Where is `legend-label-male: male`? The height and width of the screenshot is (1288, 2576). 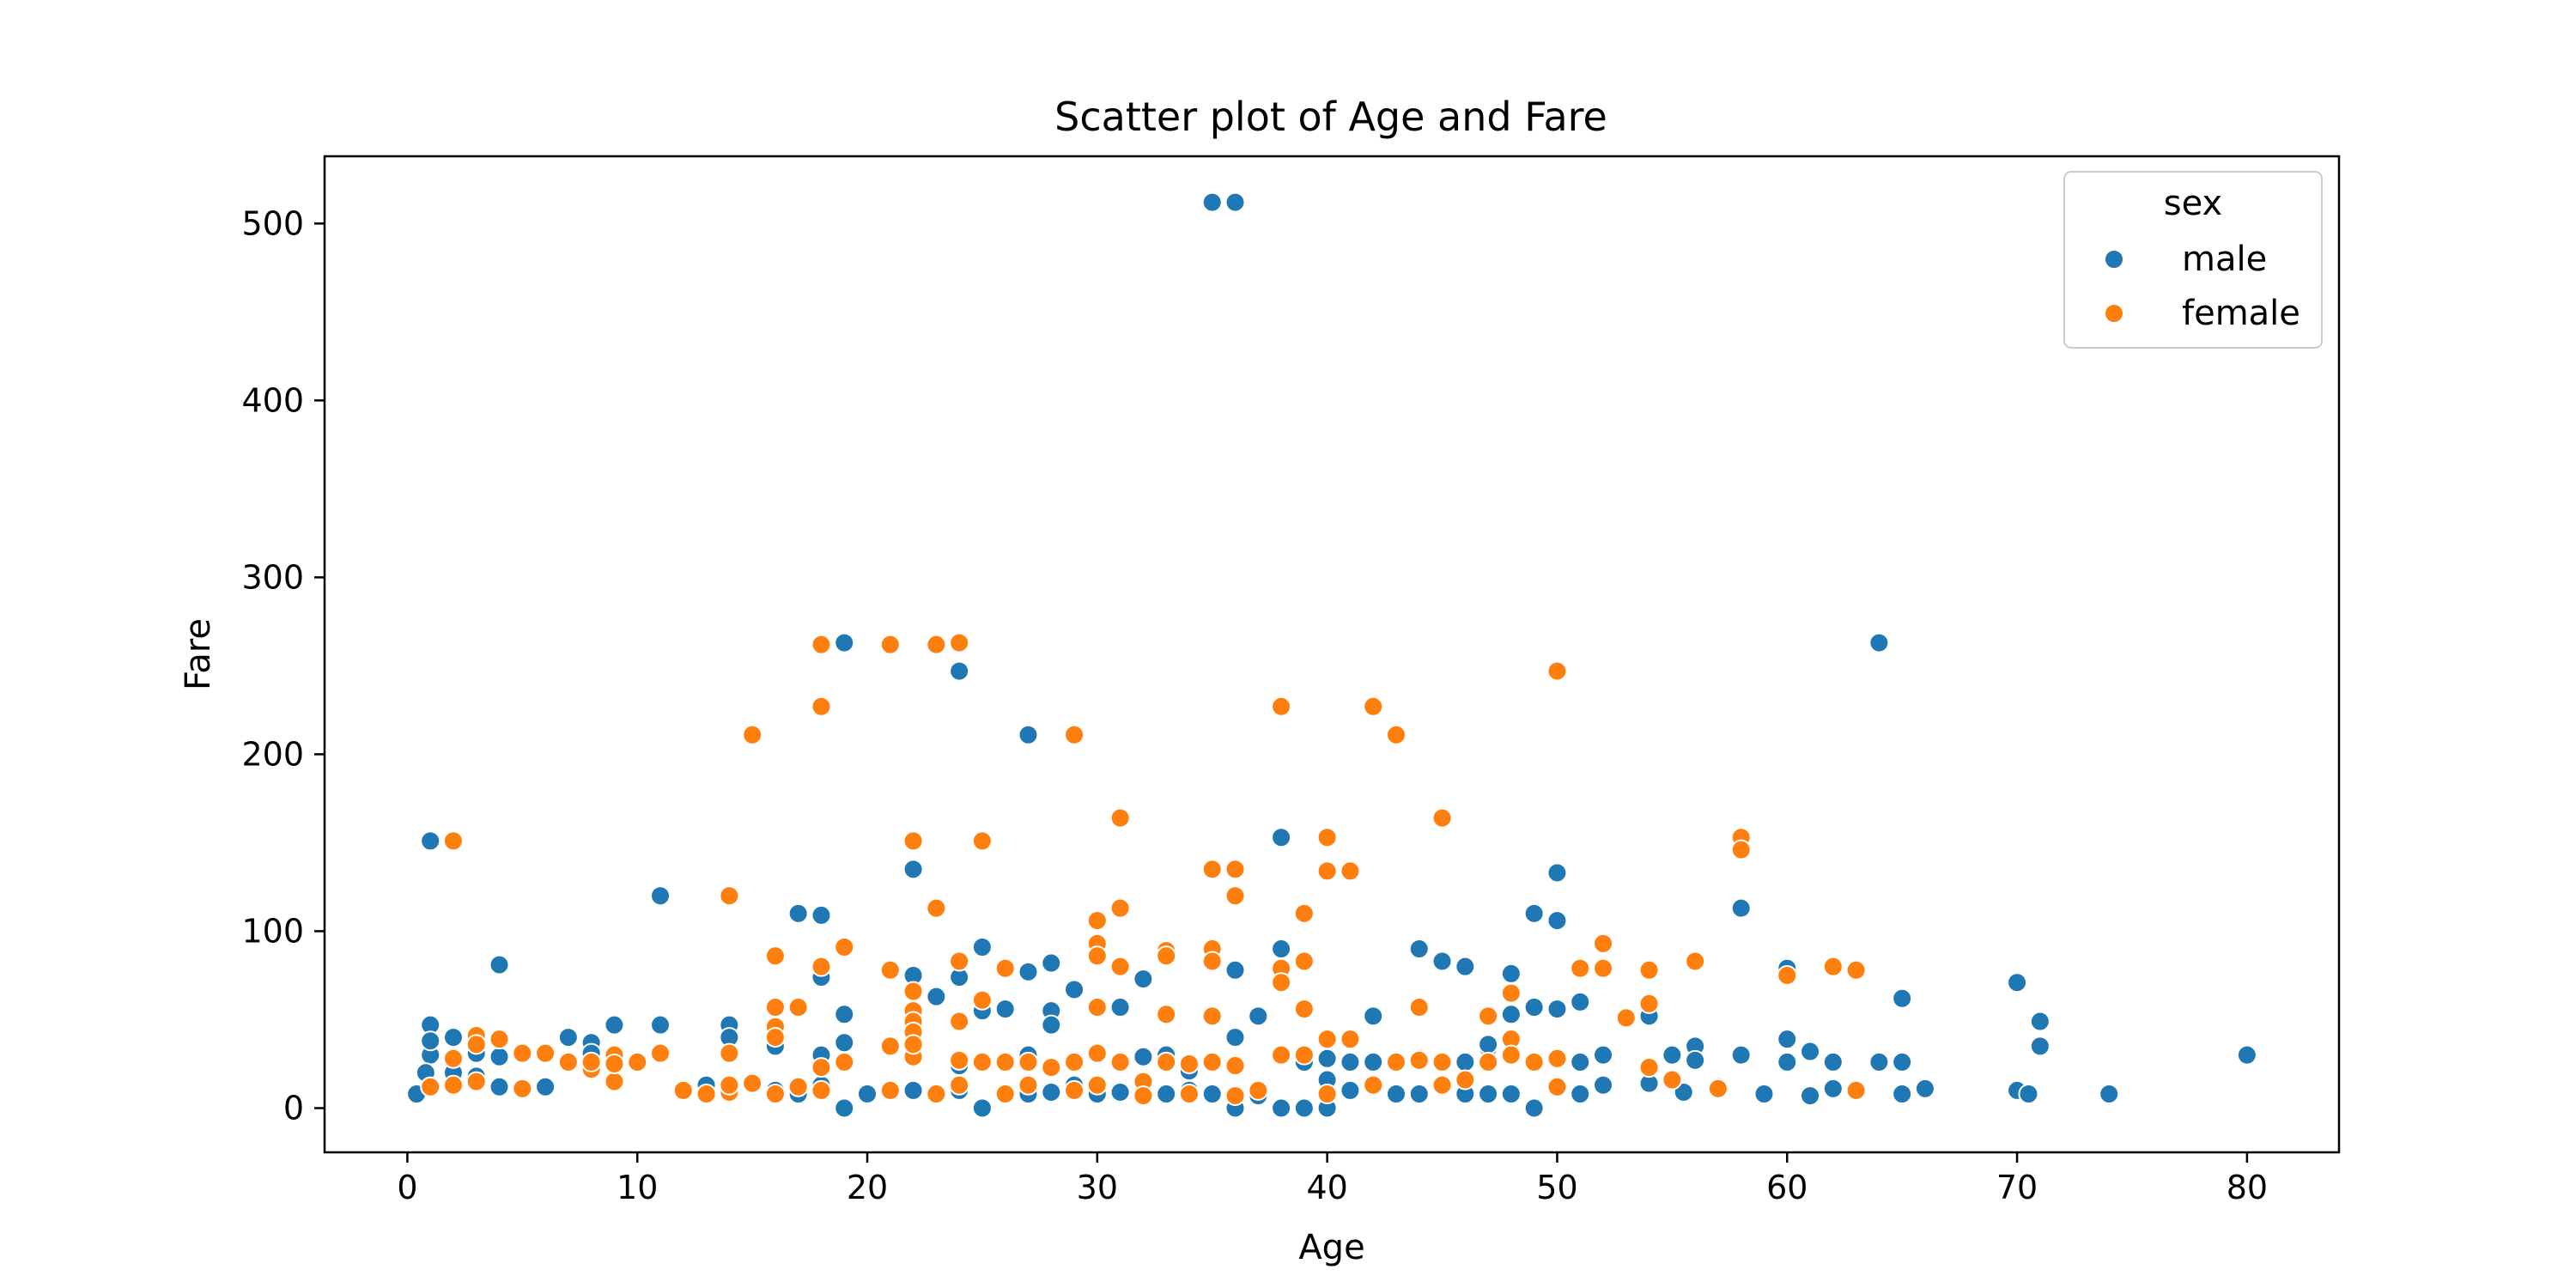
legend-label-male: male is located at coordinates (2224, 259).